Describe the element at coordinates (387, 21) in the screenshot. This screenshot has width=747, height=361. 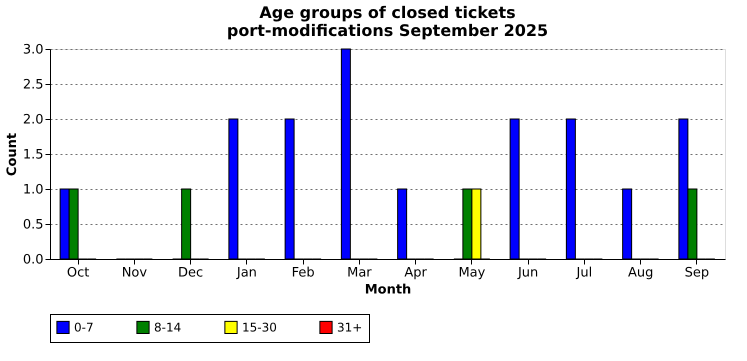
I see `chart-title: Age groups of closed tickets port-modifications September 2025` at that location.